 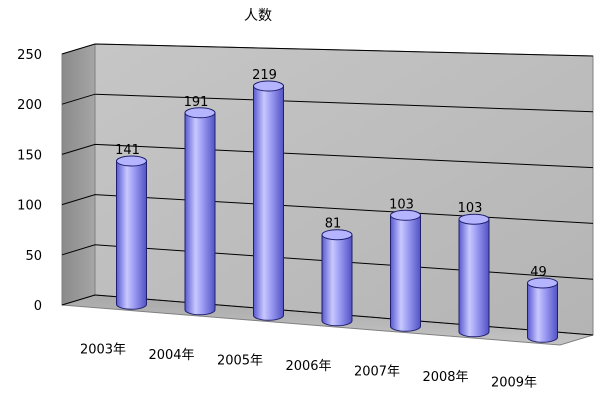 I want to click on x-category-label: 2006年, so click(x=308, y=366).